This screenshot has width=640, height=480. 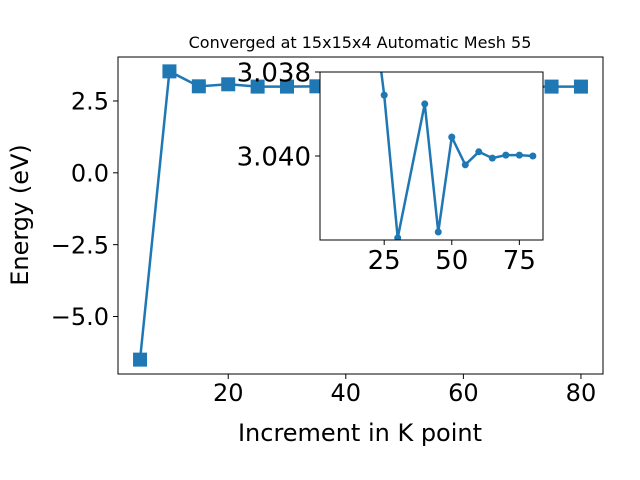 I want to click on x-tick-label: 75, so click(x=519, y=261).